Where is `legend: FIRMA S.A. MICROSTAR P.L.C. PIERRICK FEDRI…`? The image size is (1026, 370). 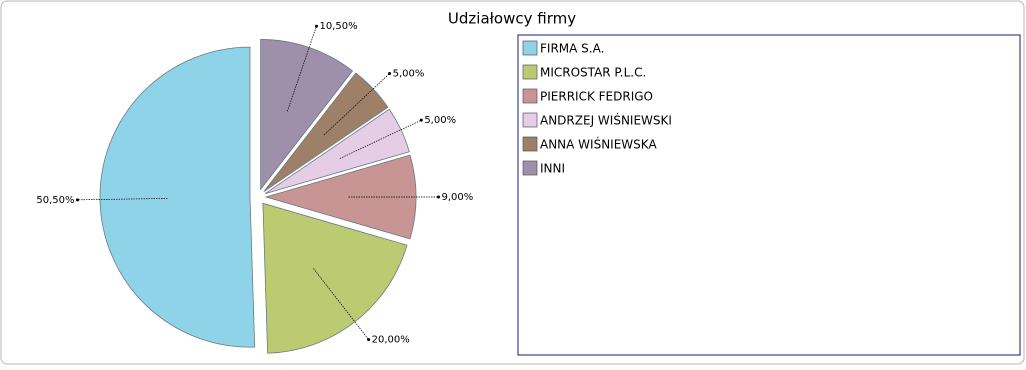 legend: FIRMA S.A. MICROSTAR P.L.C. PIERRICK FEDRI… is located at coordinates (597, 108).